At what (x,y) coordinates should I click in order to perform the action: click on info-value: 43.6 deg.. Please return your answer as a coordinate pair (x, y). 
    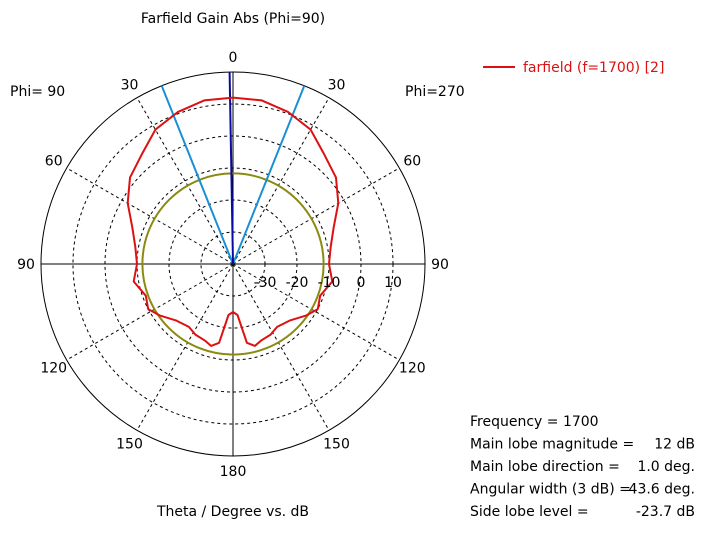
    Looking at the image, I should click on (662, 490).